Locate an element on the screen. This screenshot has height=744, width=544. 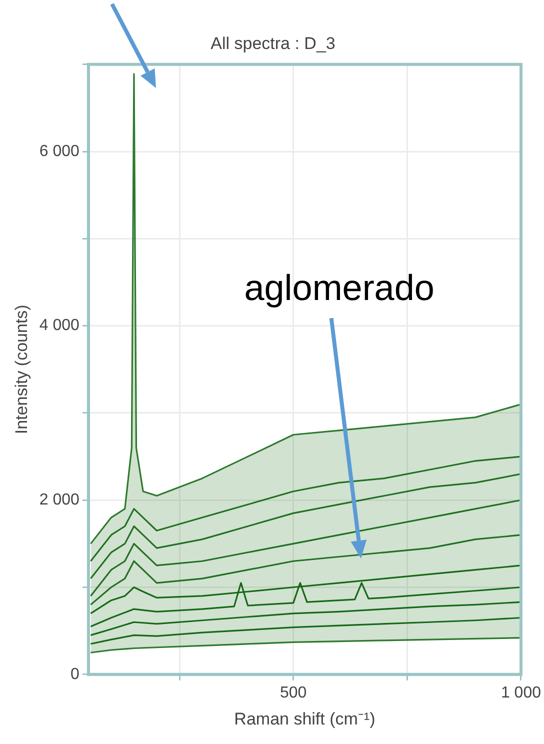
x-axis-title: Raman shift (cm⁻¹) is located at coordinates (305, 718).